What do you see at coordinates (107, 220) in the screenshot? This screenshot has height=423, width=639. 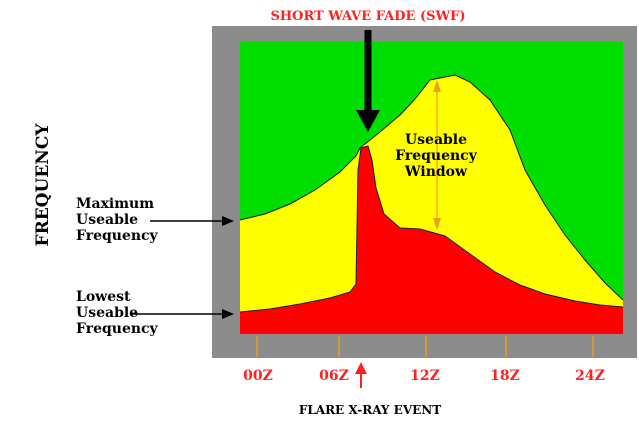 I see `muf-label-line: Useable` at bounding box center [107, 220].